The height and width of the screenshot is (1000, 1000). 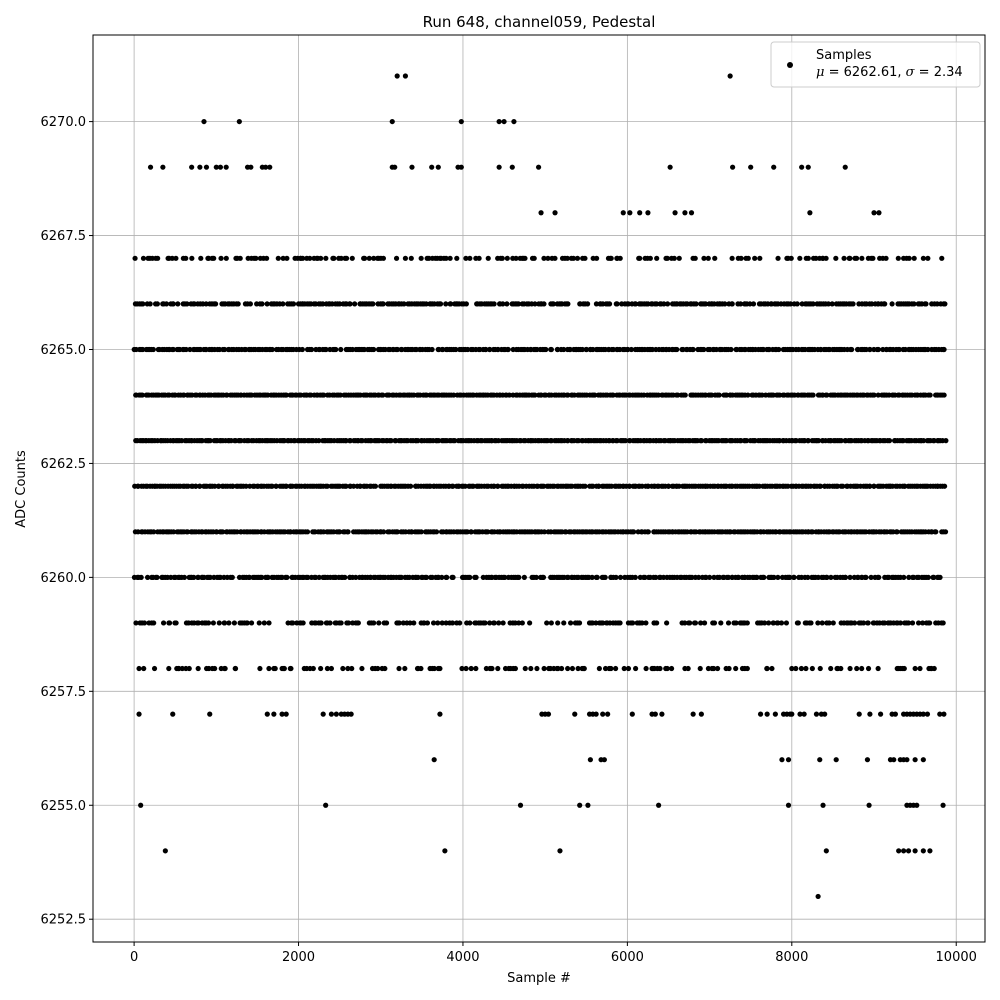 I want to click on y-axis-label: ADC Counts, so click(x=21, y=489).